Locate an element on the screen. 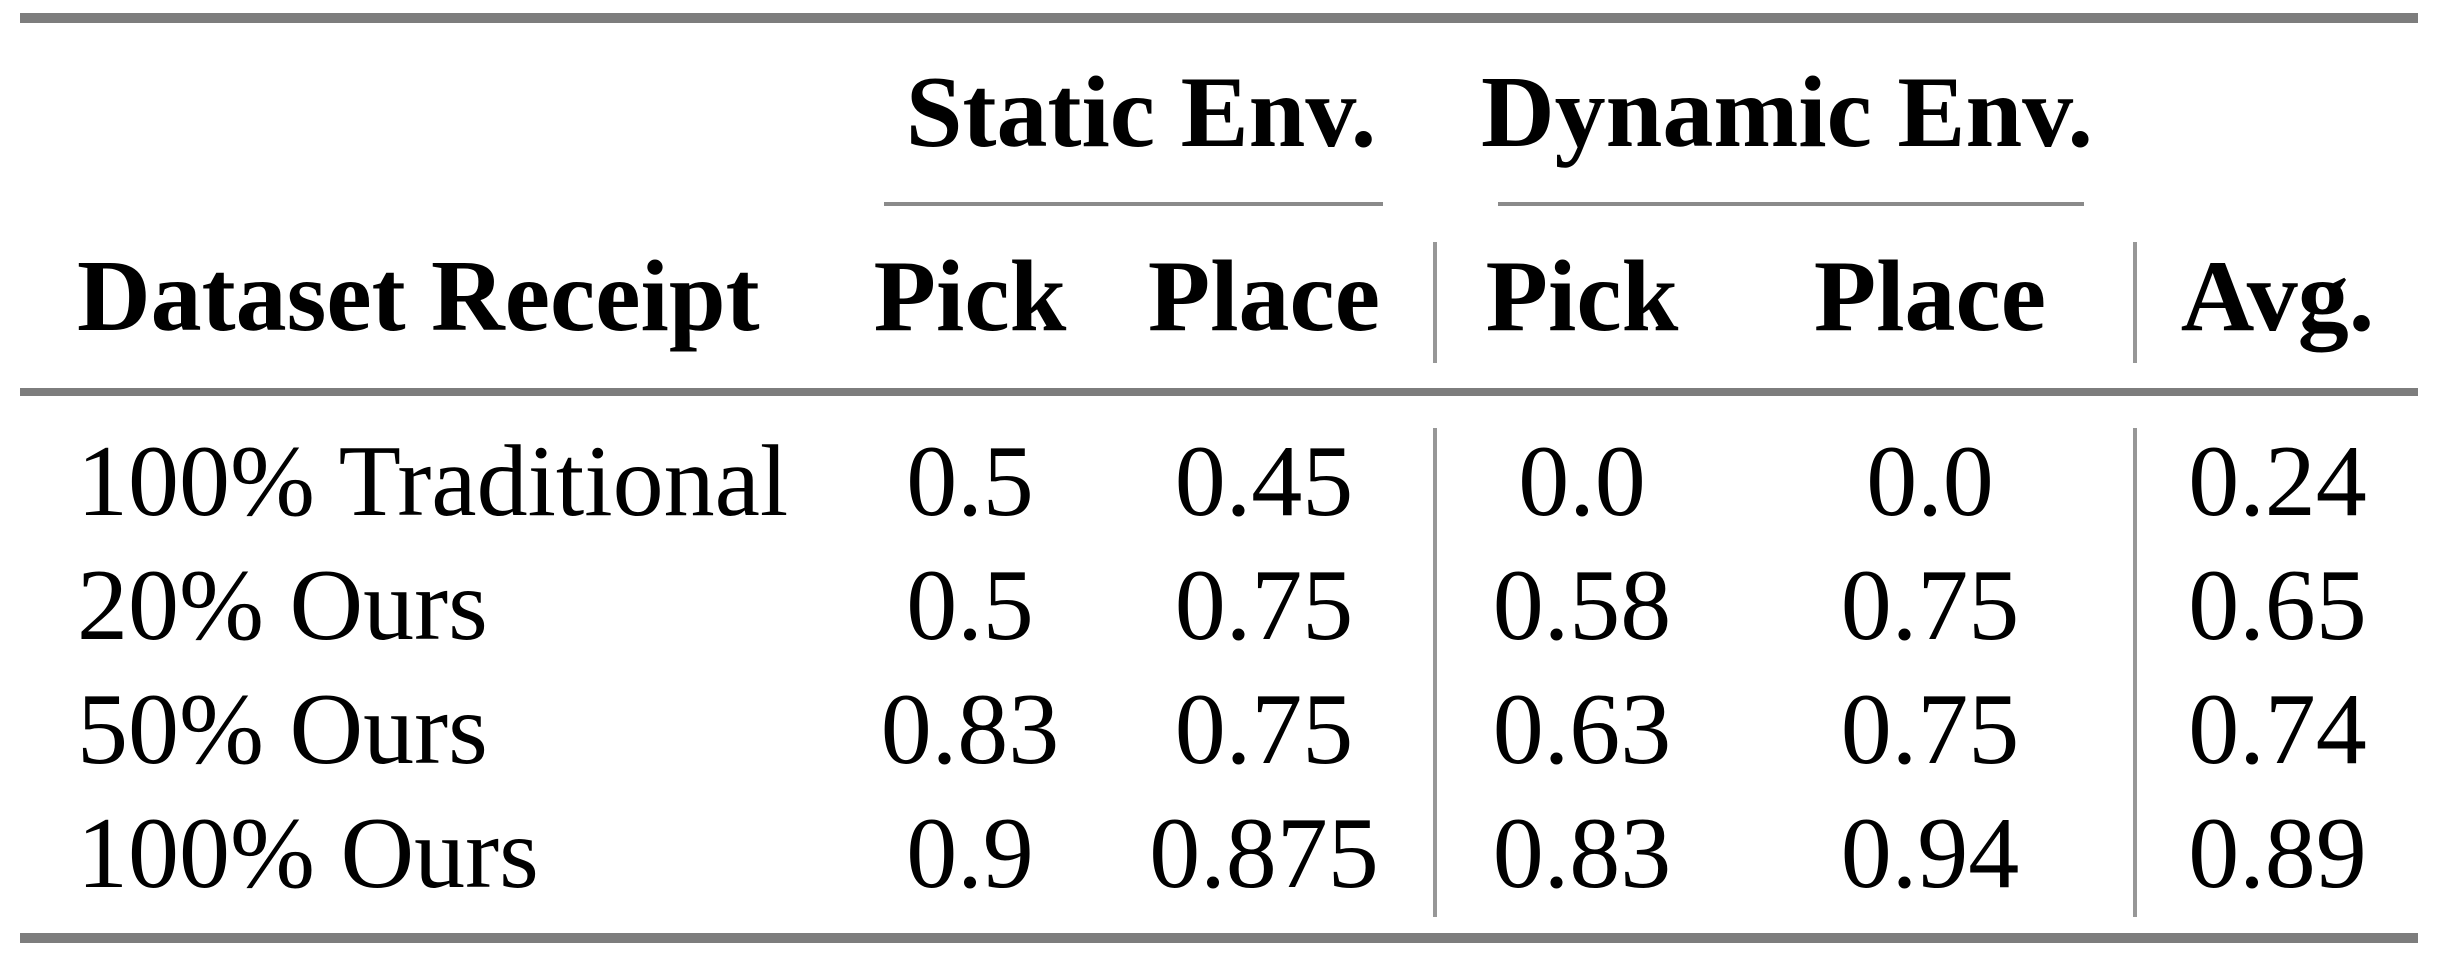 Image resolution: width=2440 pixels, height=966 pixels. cell-static-pick: 0.9 is located at coordinates (970, 853).